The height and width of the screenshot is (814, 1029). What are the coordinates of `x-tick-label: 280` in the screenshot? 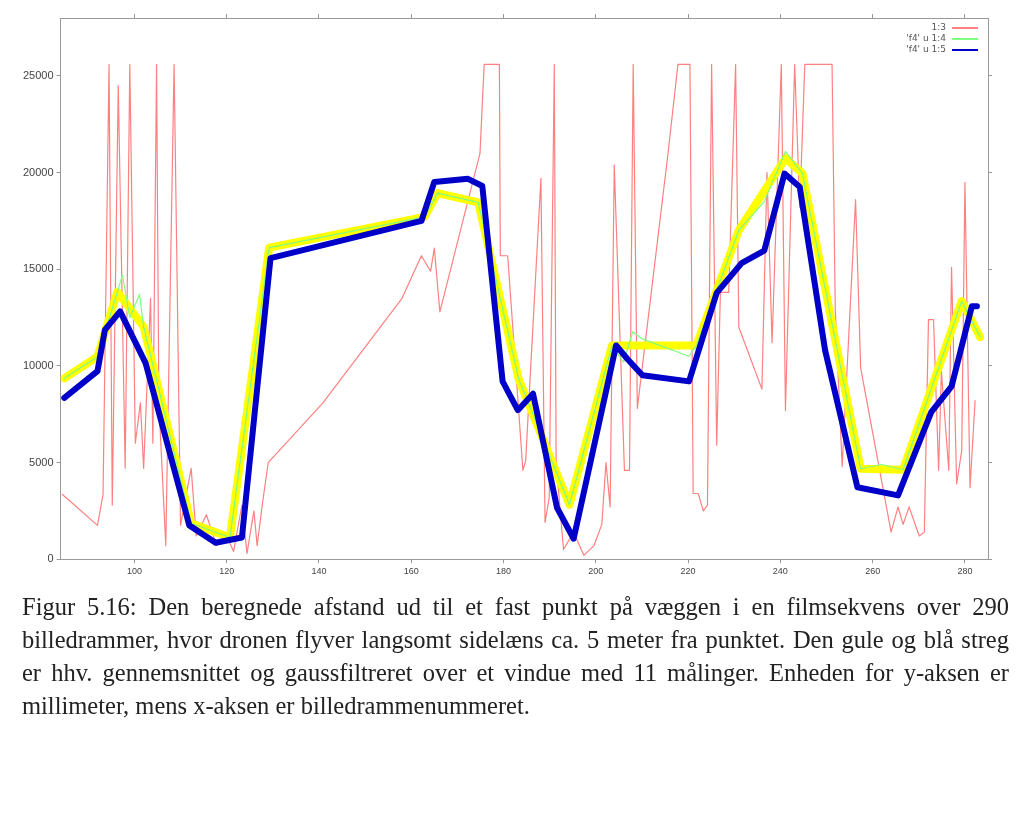 It's located at (965, 571).